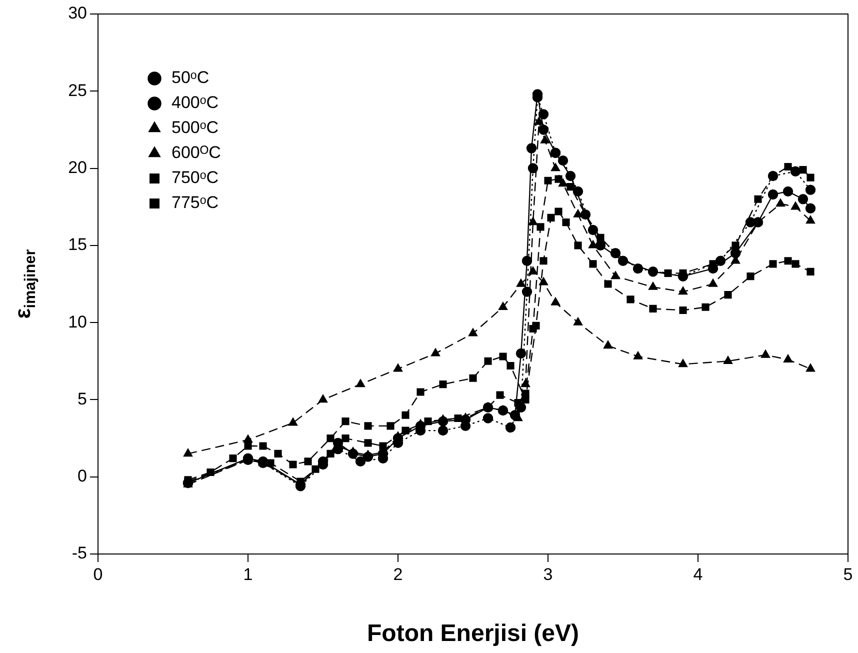  What do you see at coordinates (98, 574) in the screenshot?
I see `x-tick-label: 0` at bounding box center [98, 574].